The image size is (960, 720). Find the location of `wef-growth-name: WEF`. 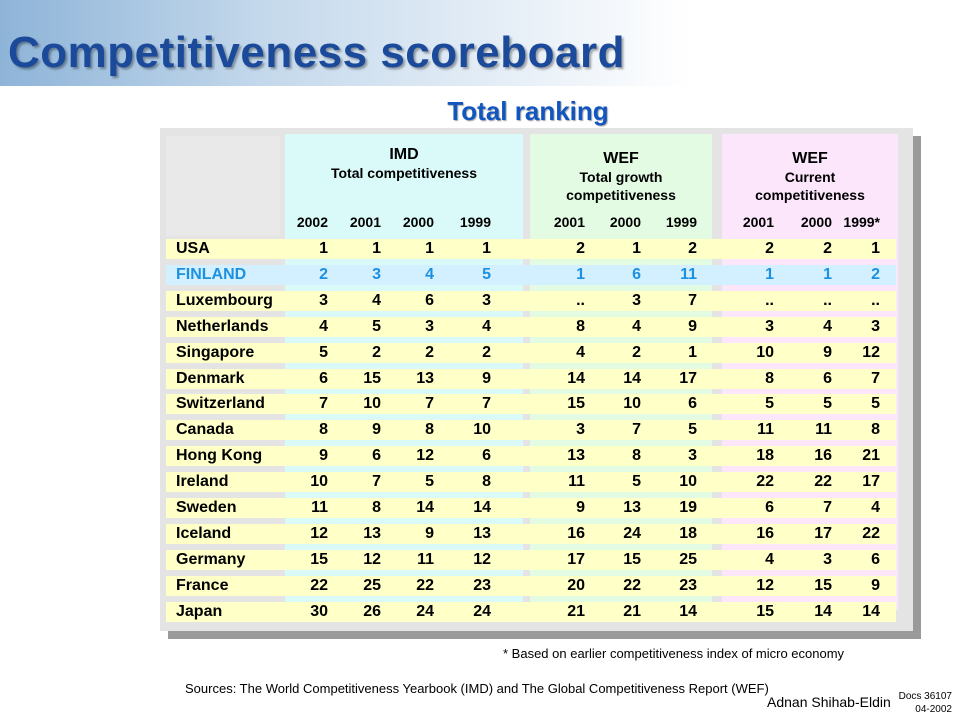

wef-growth-name: WEF is located at coordinates (621, 158).